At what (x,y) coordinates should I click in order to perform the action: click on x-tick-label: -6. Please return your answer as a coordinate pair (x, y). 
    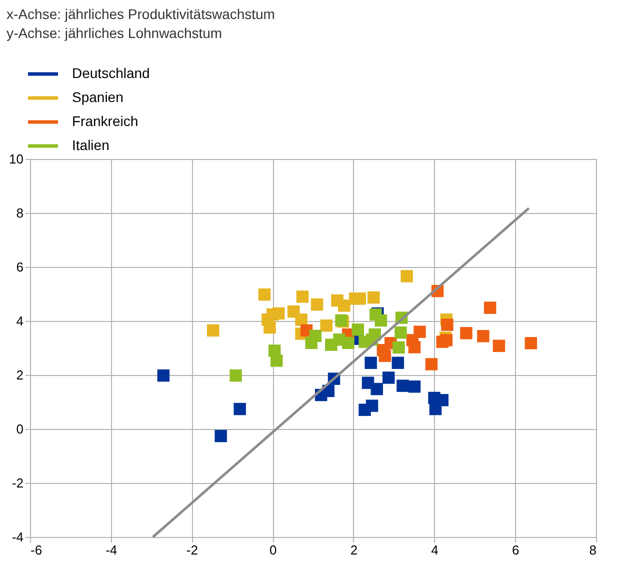
    Looking at the image, I should click on (36, 550).